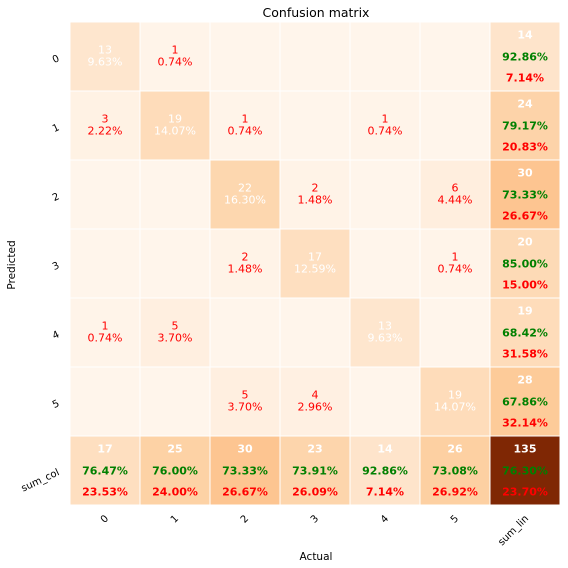  What do you see at coordinates (525, 449) in the screenshot?
I see `total-count: 135` at bounding box center [525, 449].